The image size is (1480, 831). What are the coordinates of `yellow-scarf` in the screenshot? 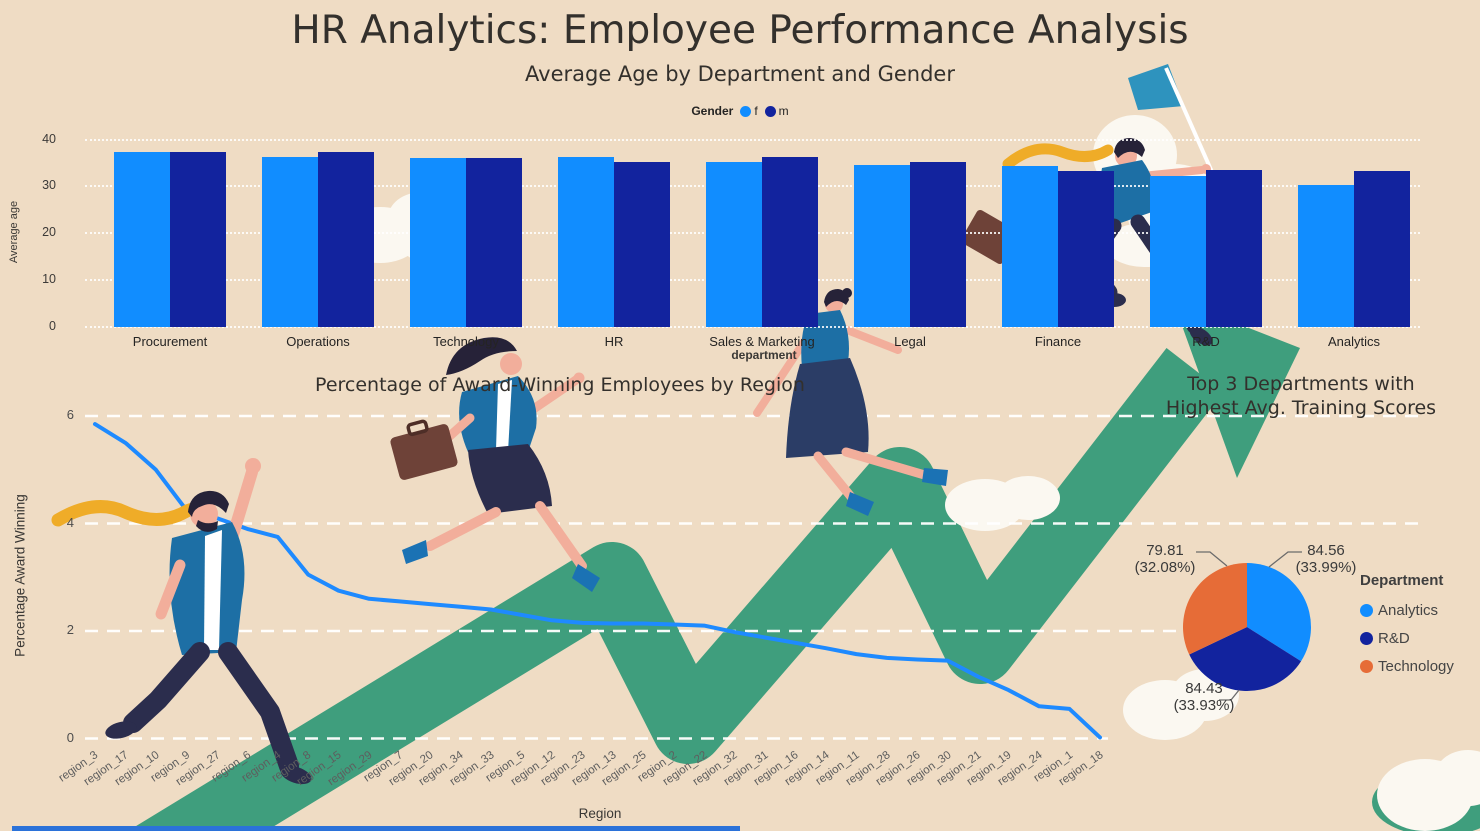 It's located at (1058, 156).